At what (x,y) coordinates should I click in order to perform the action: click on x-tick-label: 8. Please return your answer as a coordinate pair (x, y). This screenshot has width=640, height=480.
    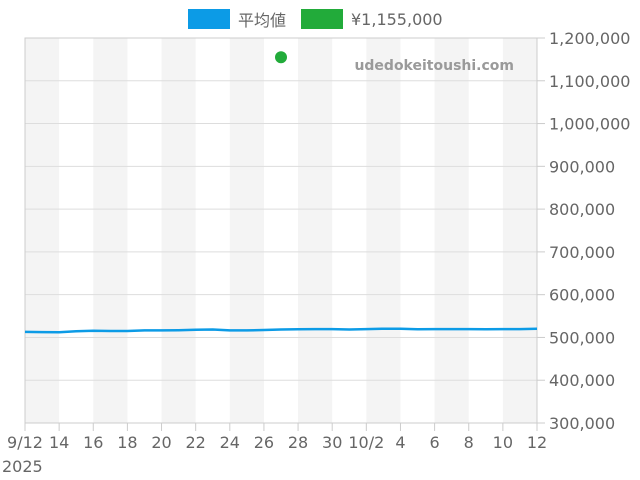
    Looking at the image, I should click on (469, 442).